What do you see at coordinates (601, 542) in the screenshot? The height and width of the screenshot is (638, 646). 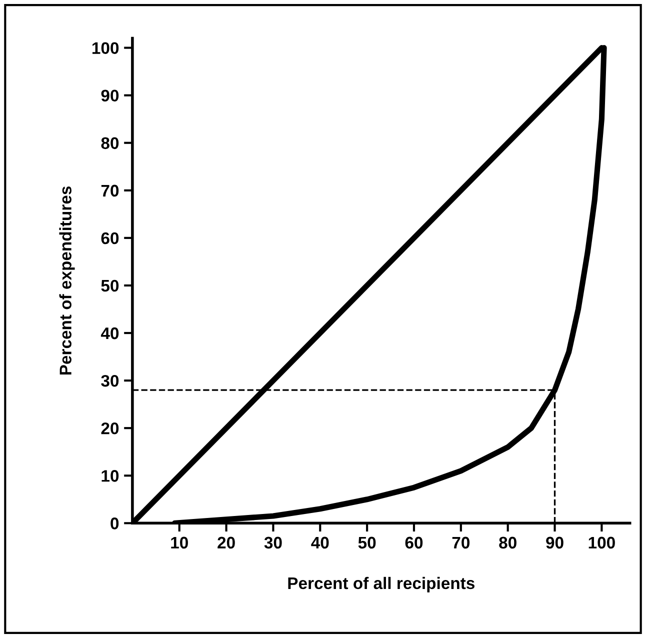 I see `x-tick-label: 100` at bounding box center [601, 542].